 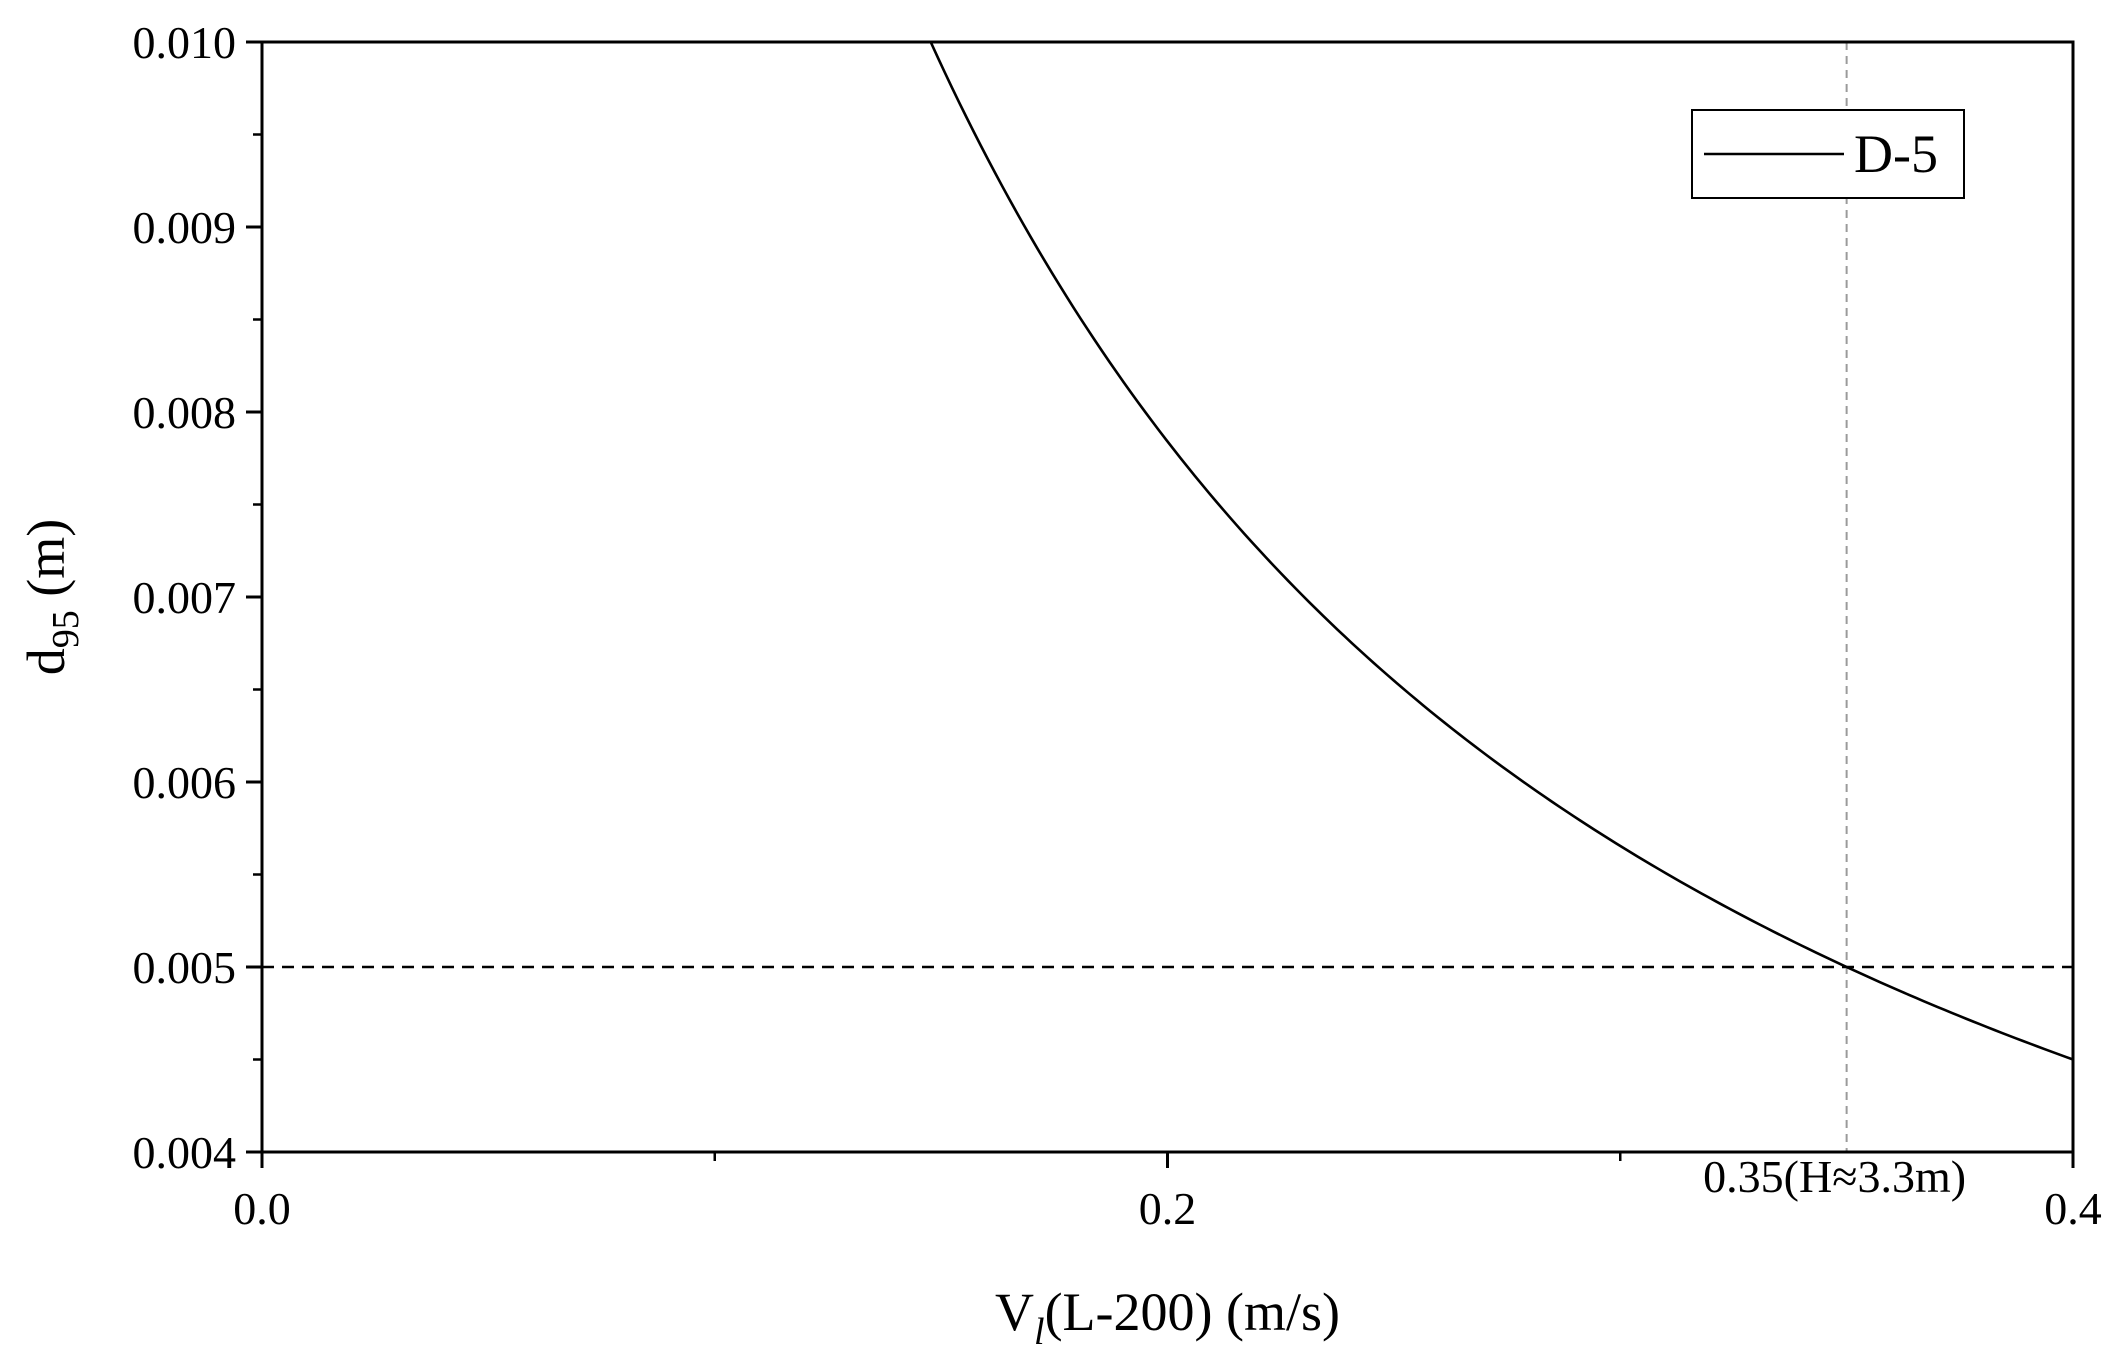 What do you see at coordinates (185, 597) in the screenshot?
I see `y-tick-label: 0.007` at bounding box center [185, 597].